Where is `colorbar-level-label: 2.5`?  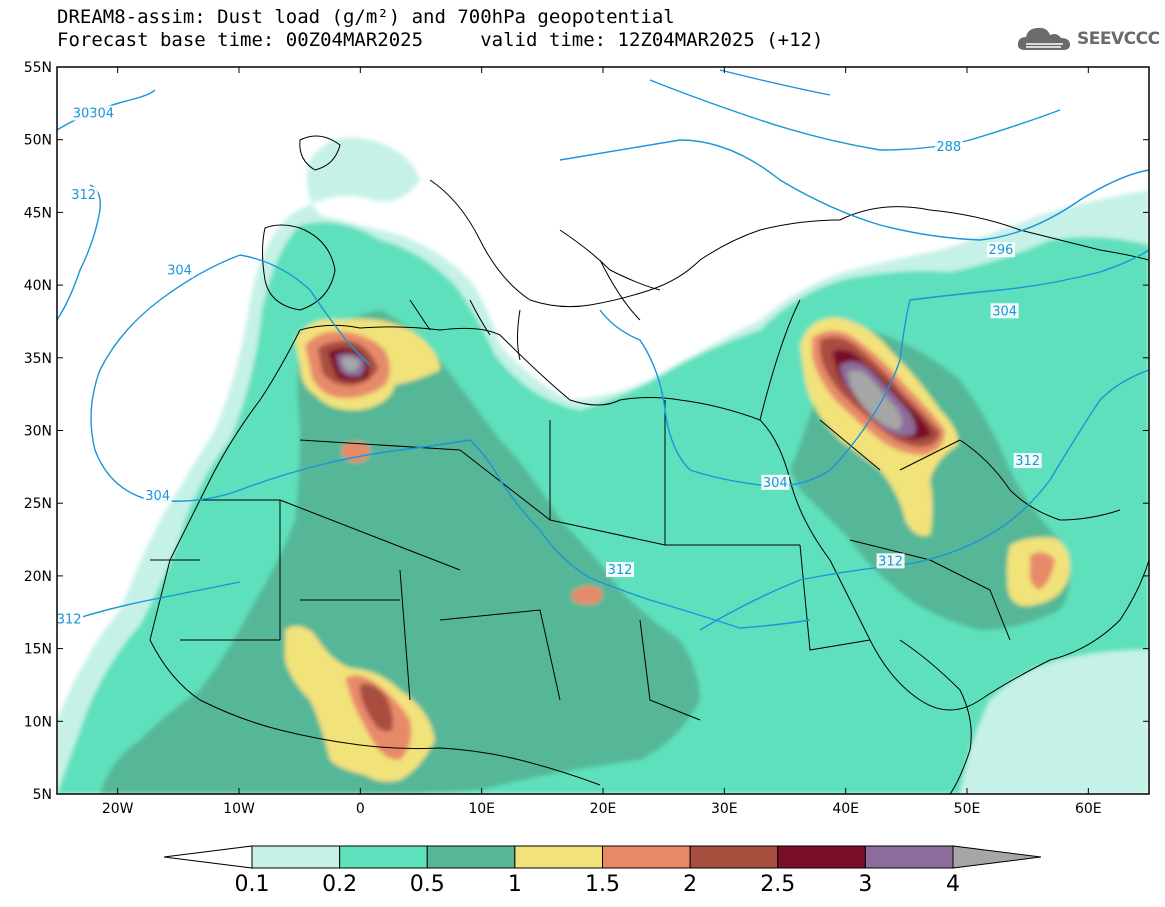
colorbar-level-label: 2.5 is located at coordinates (777, 884).